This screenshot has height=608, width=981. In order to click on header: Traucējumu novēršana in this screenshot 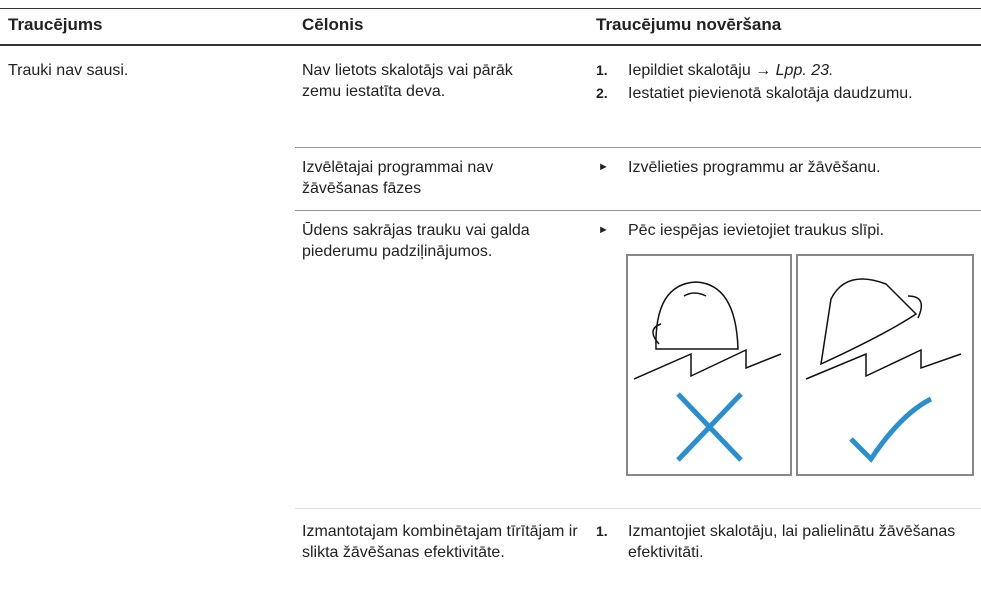, I will do `click(689, 24)`.